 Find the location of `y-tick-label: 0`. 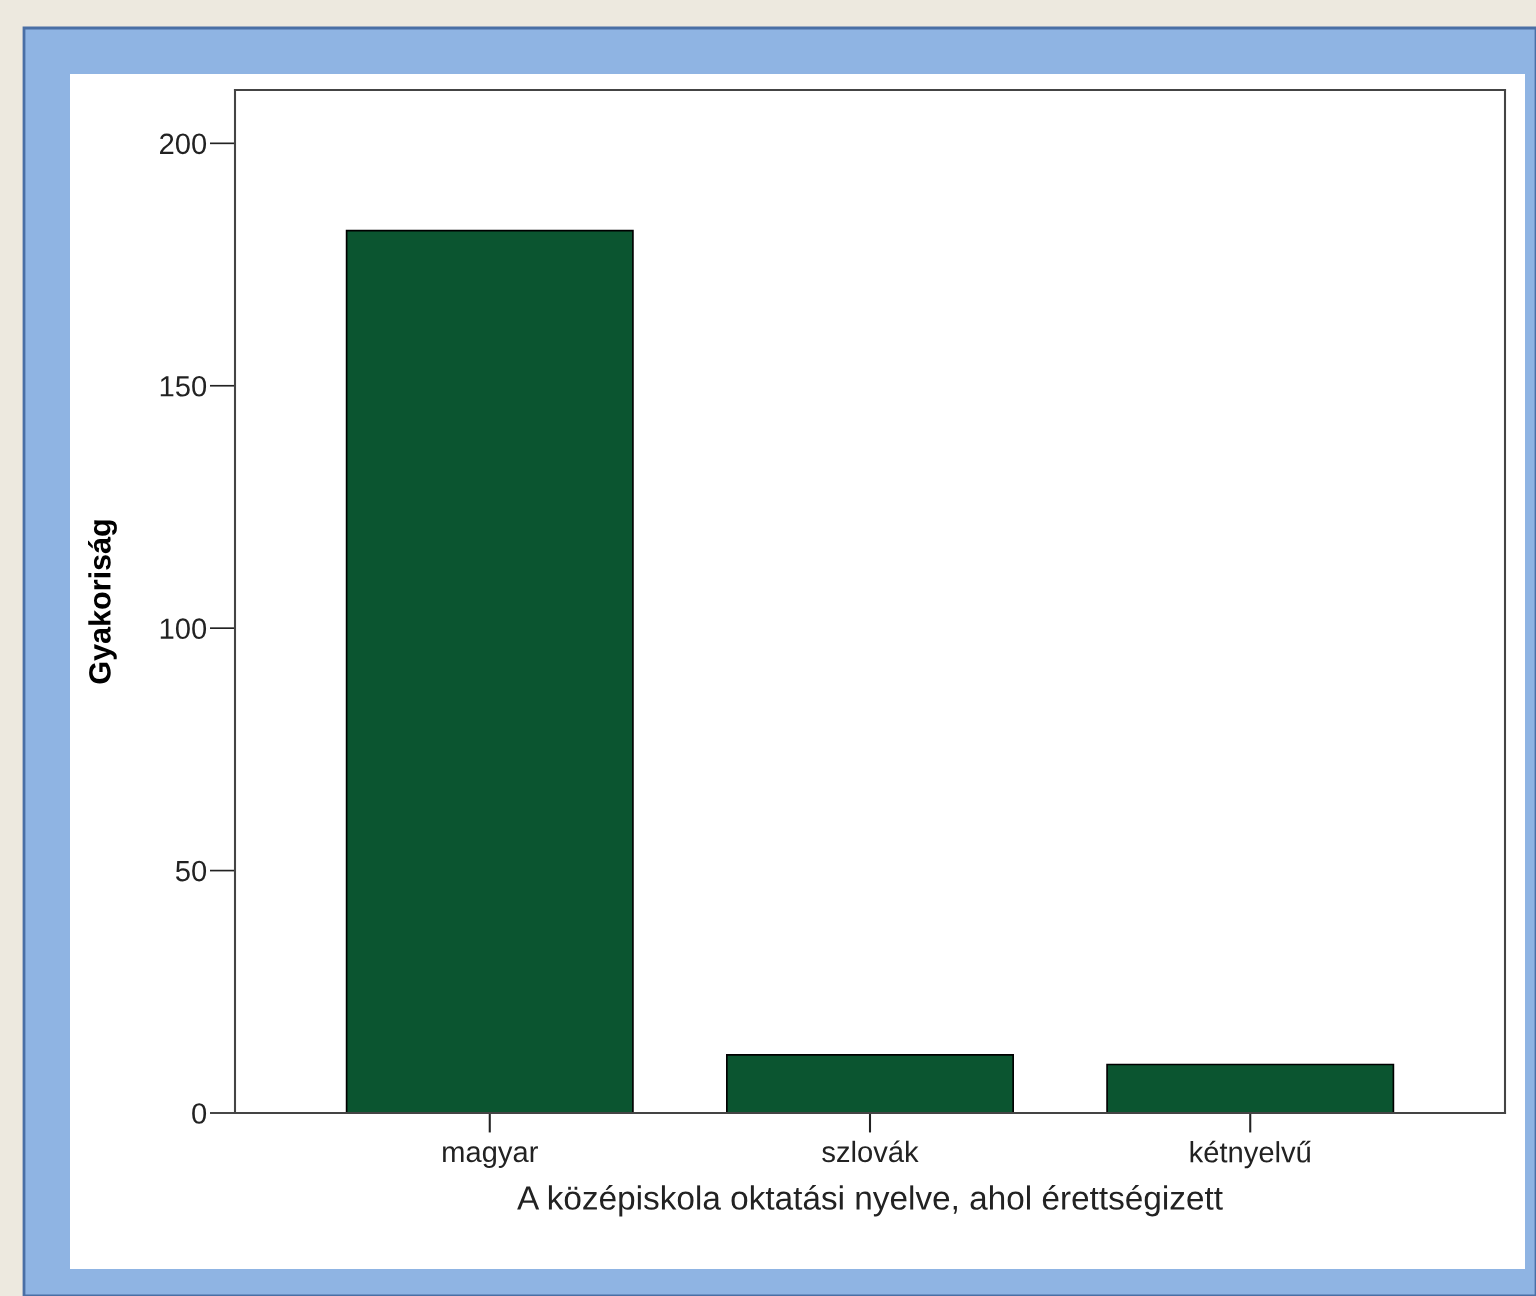

y-tick-label: 0 is located at coordinates (199, 1113).